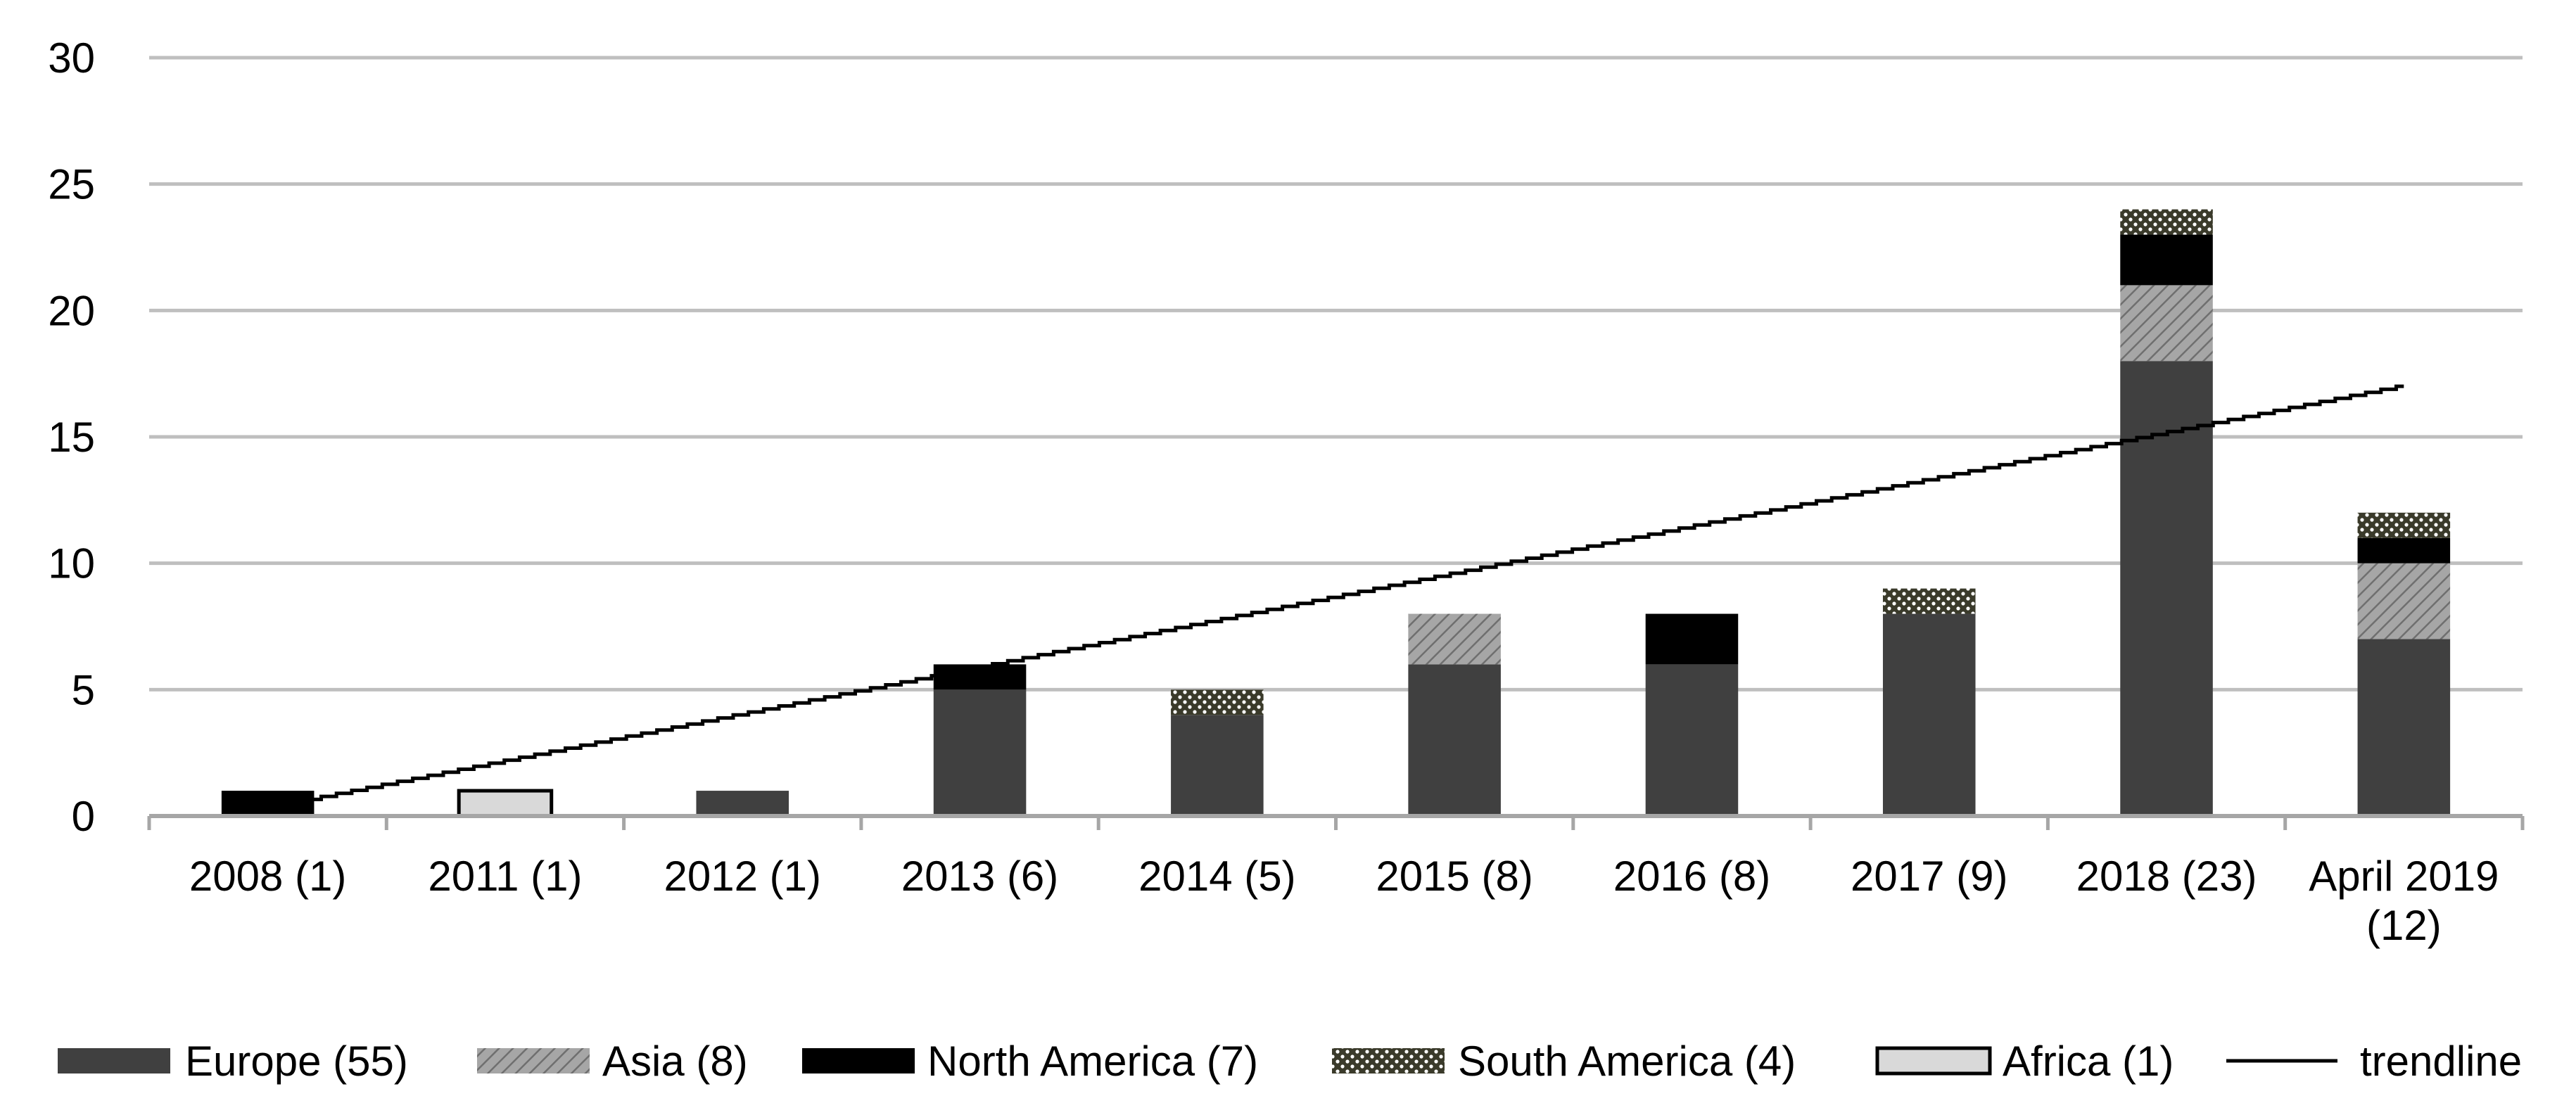 The width and height of the screenshot is (2576, 1115). What do you see at coordinates (83, 689) in the screenshot?
I see `y-tick-label: 5` at bounding box center [83, 689].